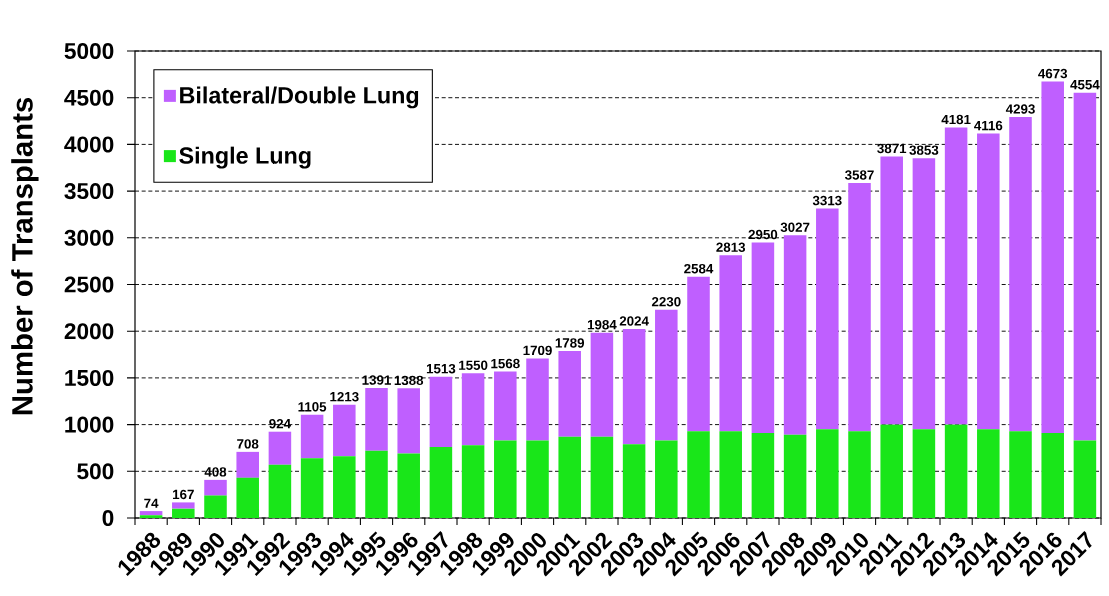 The width and height of the screenshot is (1109, 596). Describe the element at coordinates (634, 321) in the screenshot. I see `total-label: 2024` at that location.